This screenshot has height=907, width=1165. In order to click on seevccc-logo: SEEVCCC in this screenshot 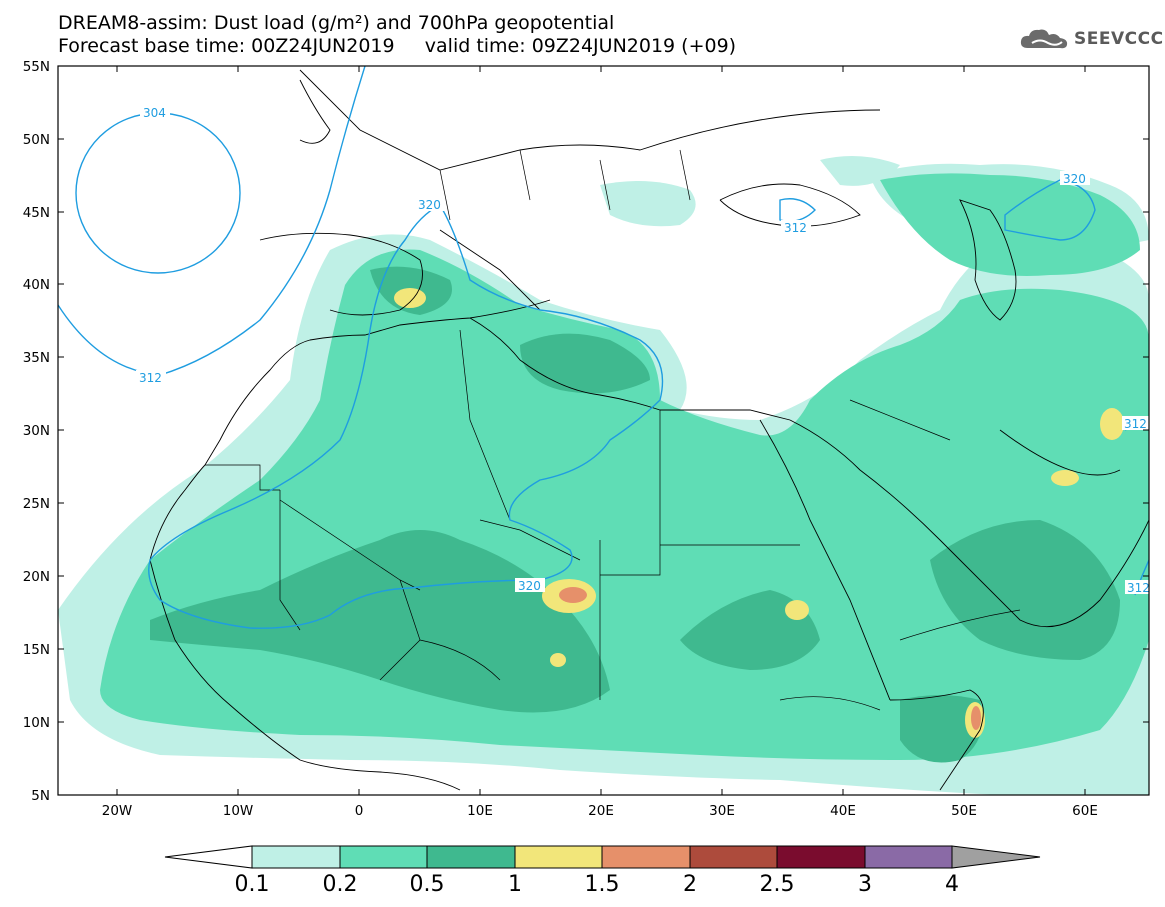, I will do `click(1091, 39)`.